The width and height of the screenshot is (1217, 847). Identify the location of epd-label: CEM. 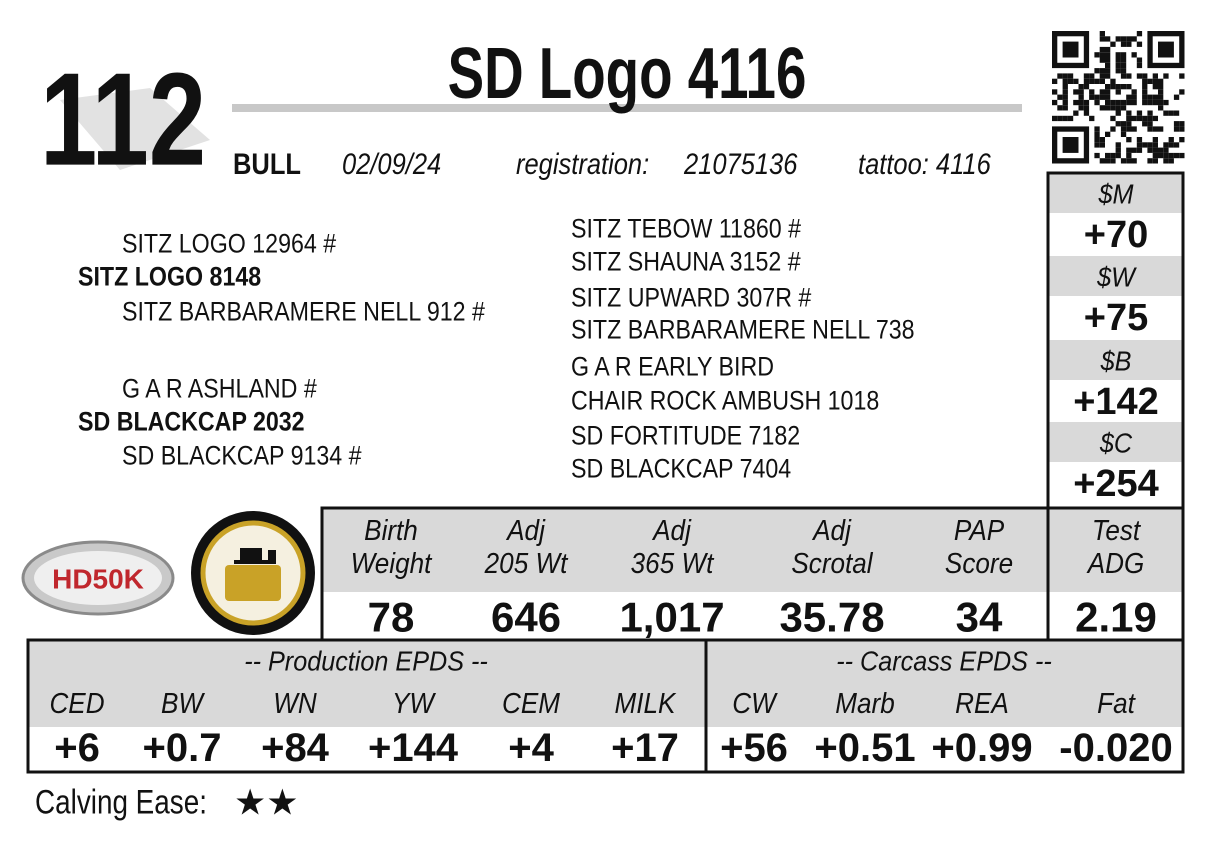
(531, 703).